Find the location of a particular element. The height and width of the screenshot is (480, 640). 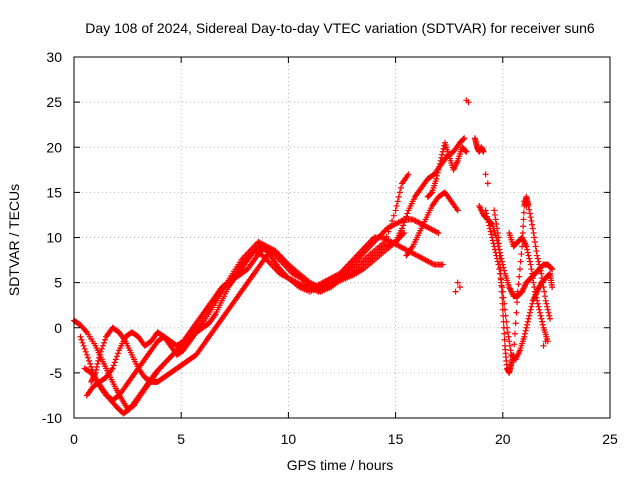

x-axis-label: GPS time / hours is located at coordinates (340, 465).